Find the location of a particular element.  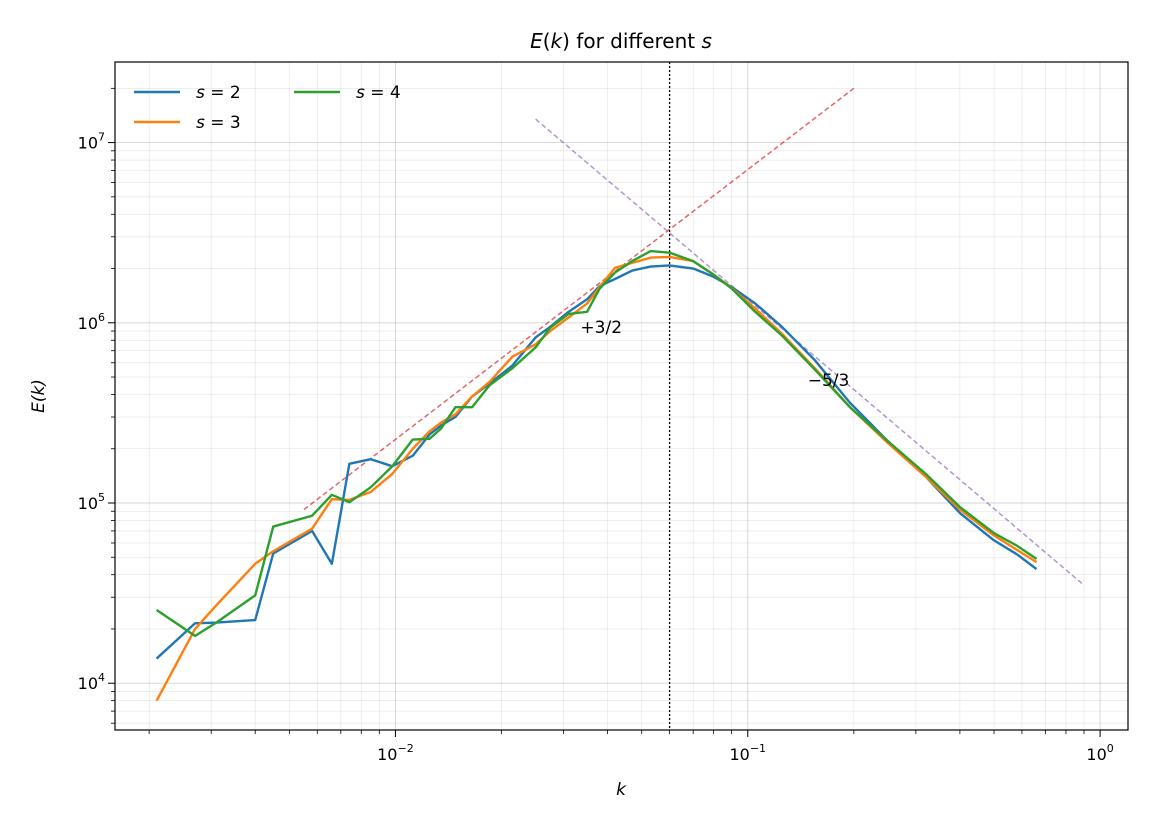

y-tick-label: 10⁷ is located at coordinates (91, 142).